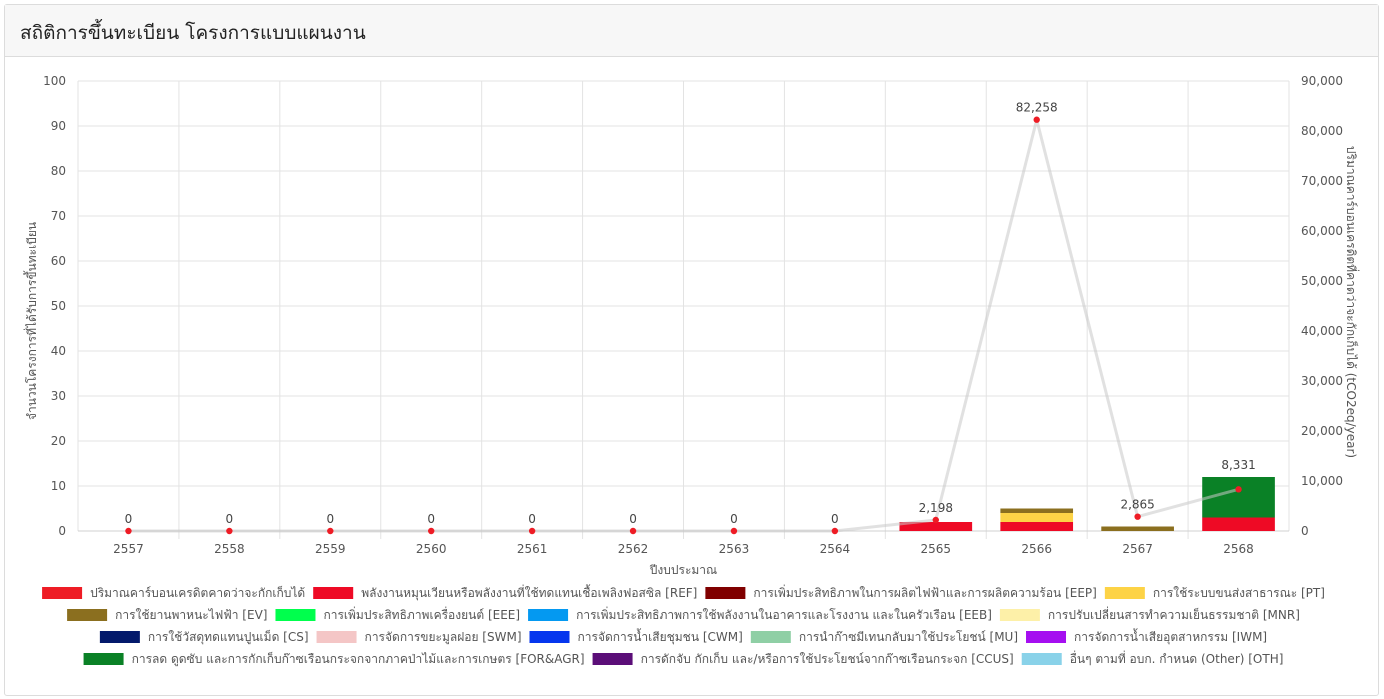  What do you see at coordinates (1305, 531) in the screenshot?
I see `y-right-tick-label: 0` at bounding box center [1305, 531].